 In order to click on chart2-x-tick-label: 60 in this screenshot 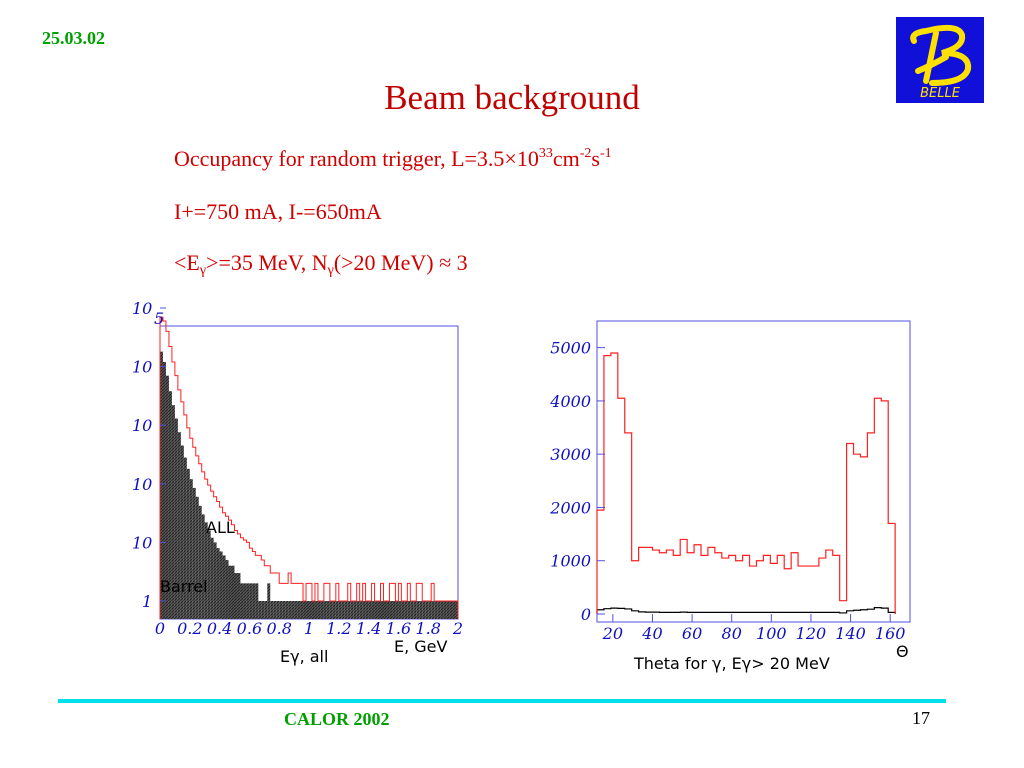, I will do `click(692, 633)`.